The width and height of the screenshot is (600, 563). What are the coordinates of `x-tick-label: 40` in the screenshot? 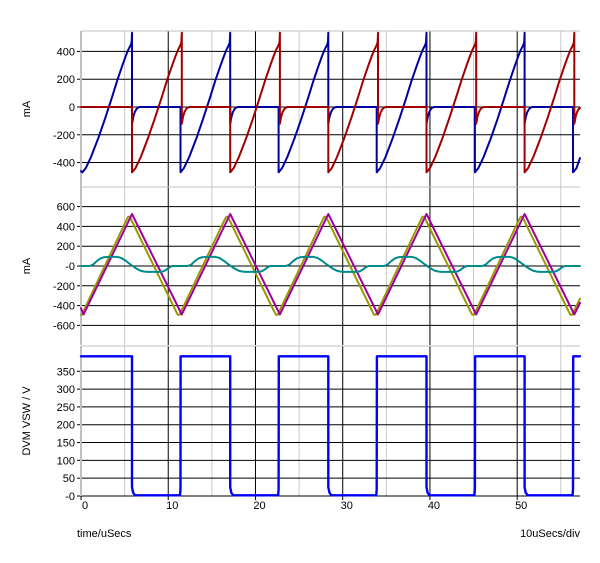 It's located at (434, 506).